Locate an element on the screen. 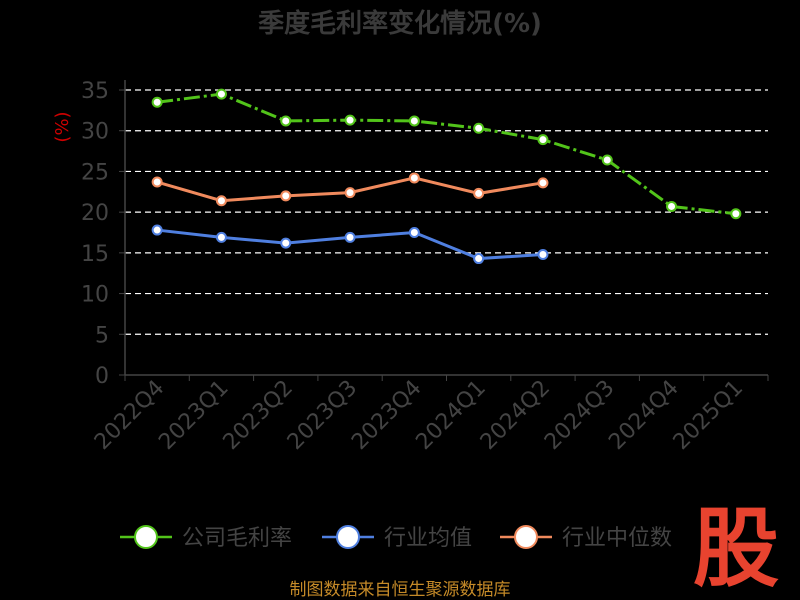  legend-label-1: 行业均值 is located at coordinates (428, 538).